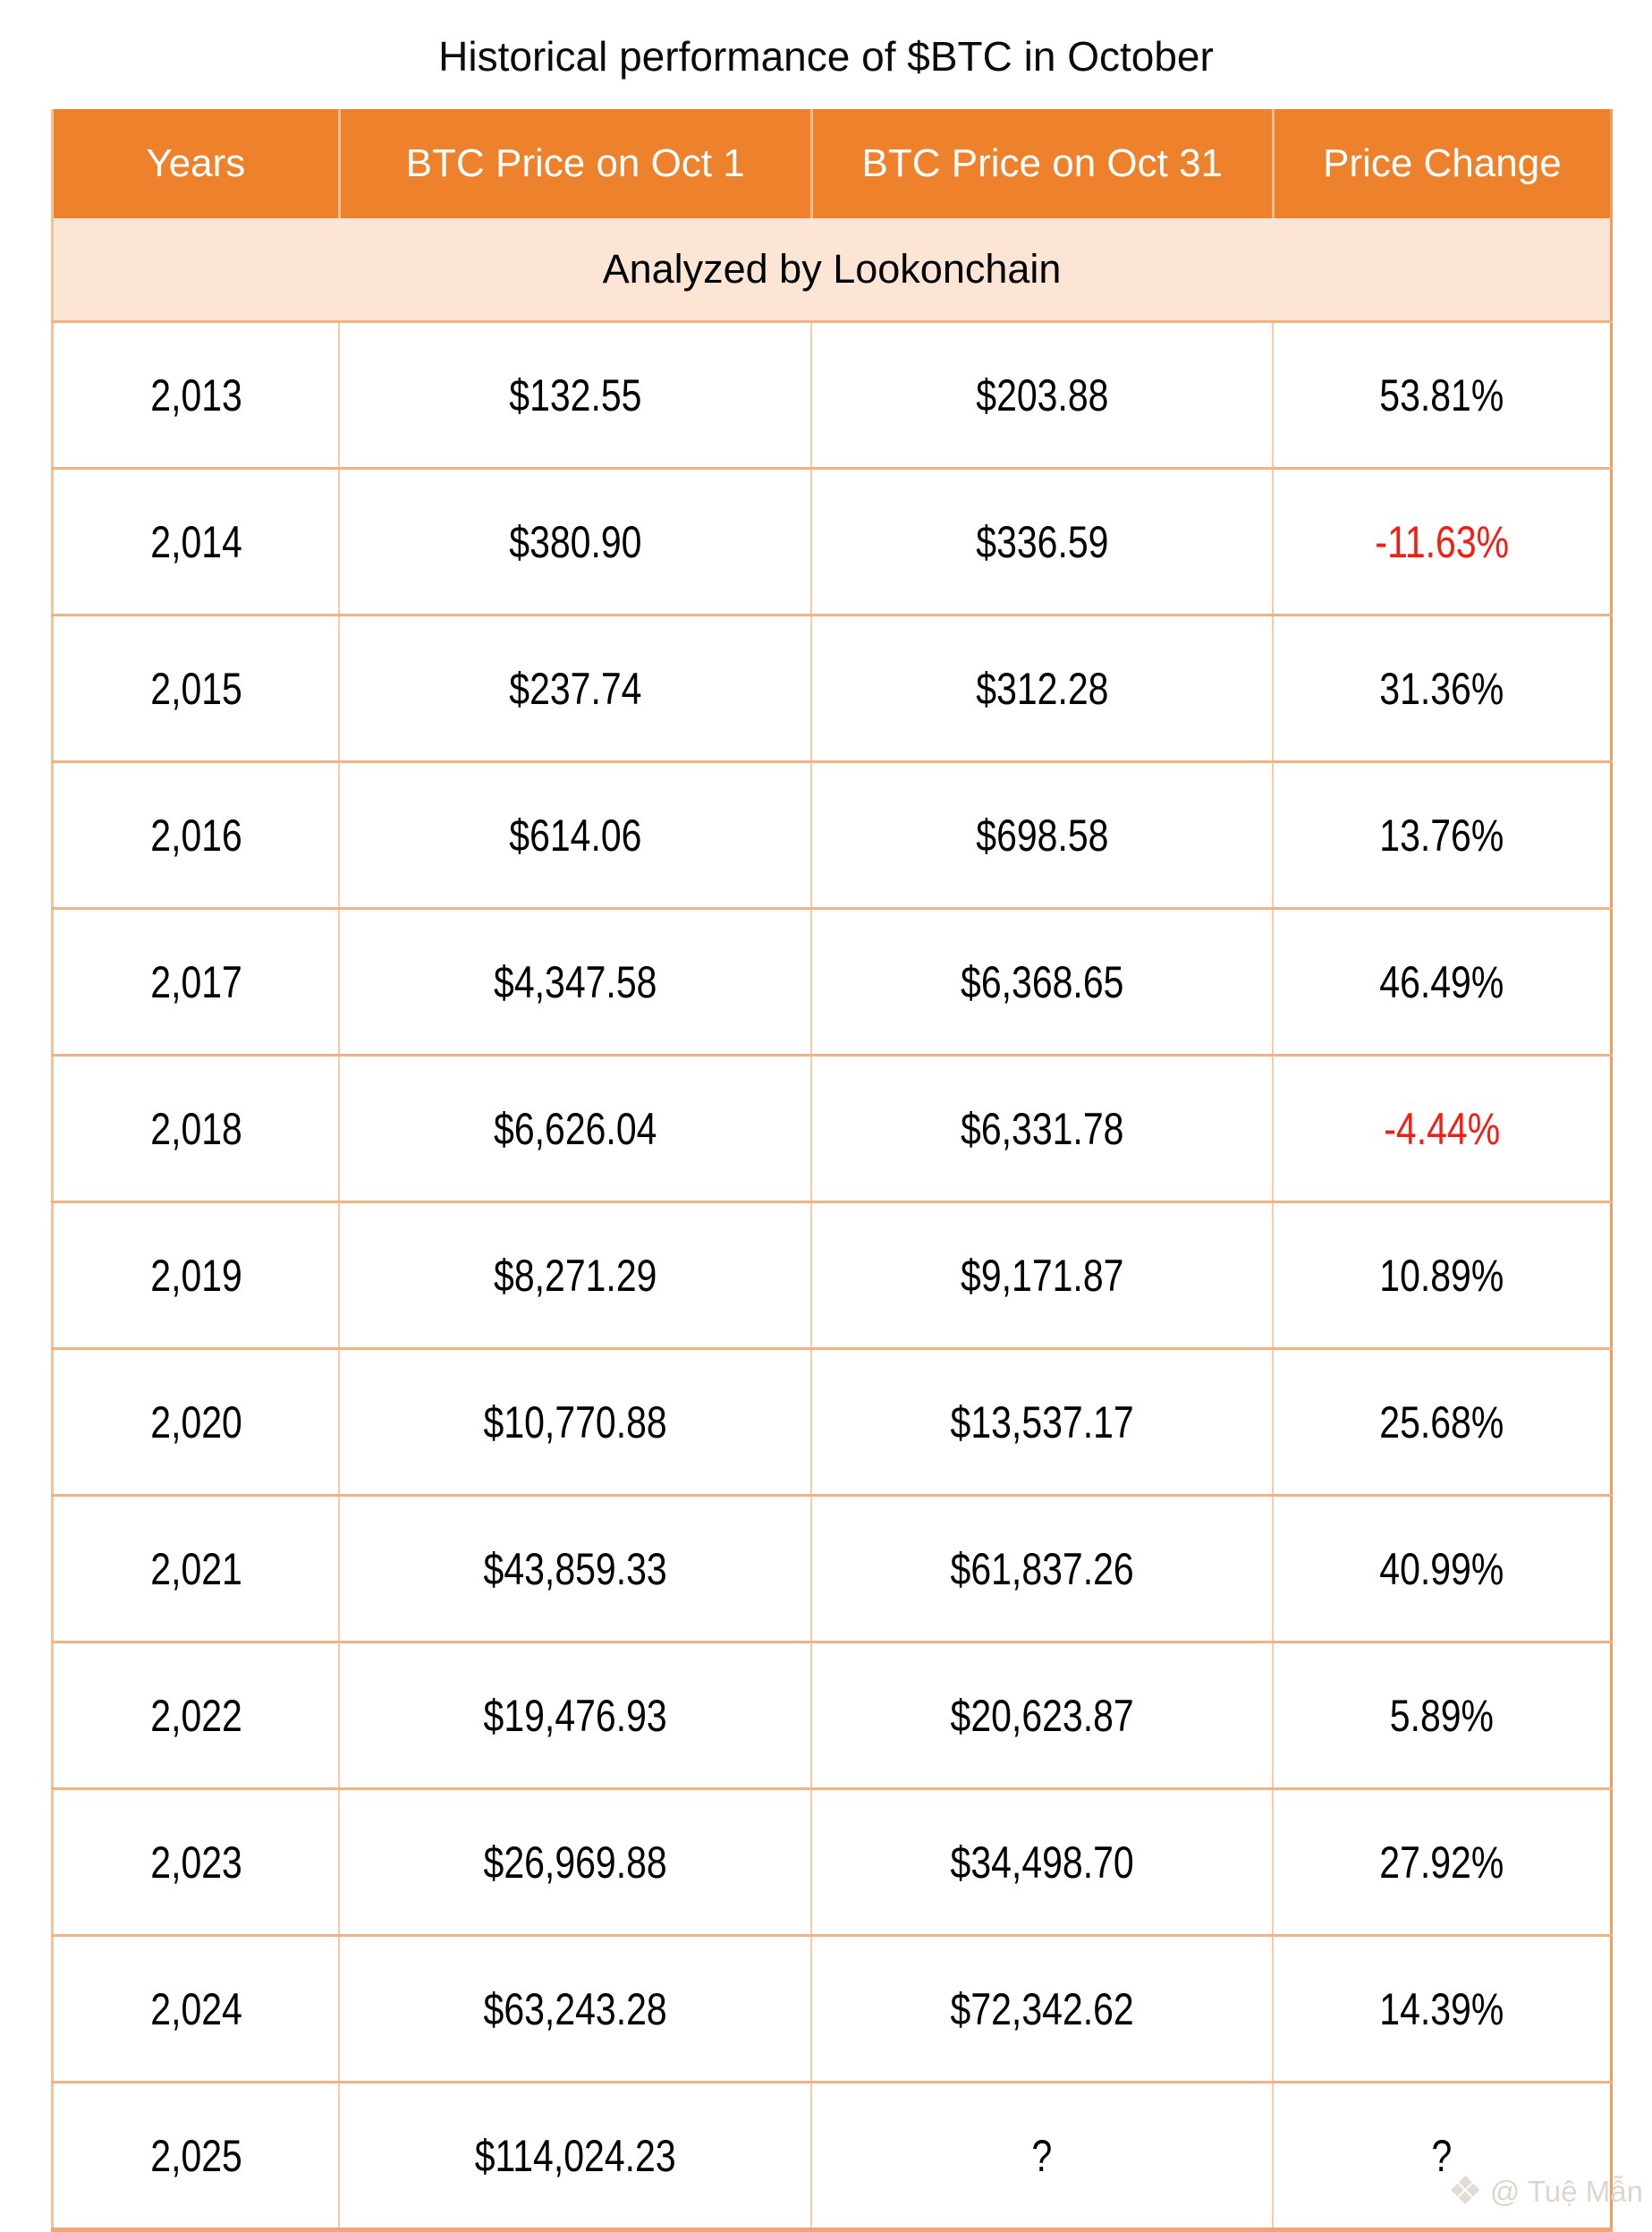 This screenshot has height=2232, width=1652. I want to click on table-row: 2,025 $114,024.23 ? ?, so click(832, 2156).